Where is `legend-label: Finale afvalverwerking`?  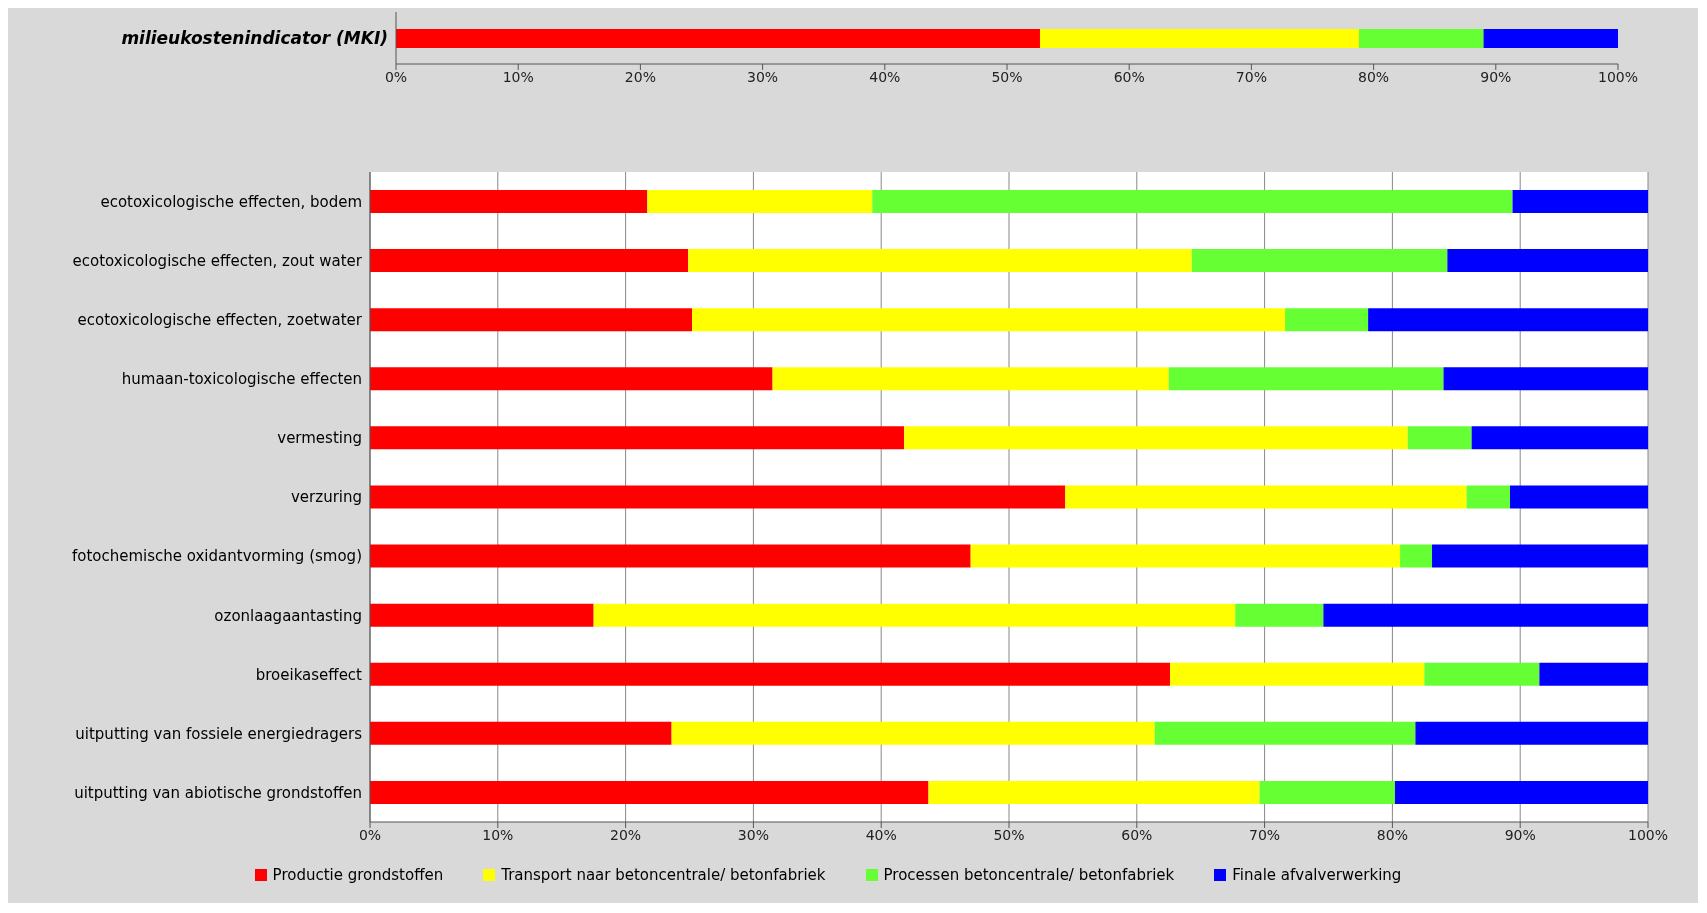
legend-label: Finale afvalverwerking is located at coordinates (1317, 875).